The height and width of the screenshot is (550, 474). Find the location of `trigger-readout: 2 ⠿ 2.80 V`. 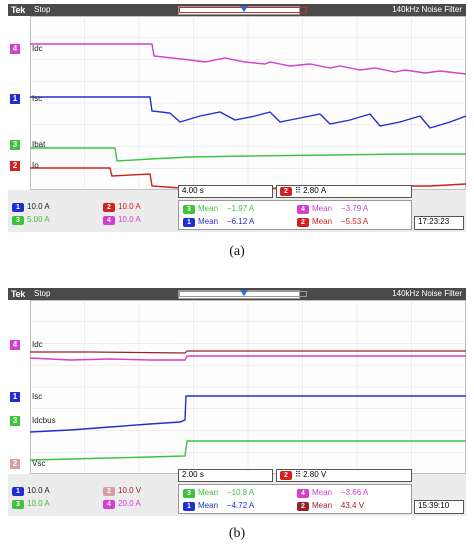

trigger-readout: 2 ⠿ 2.80 V is located at coordinates (344, 475).